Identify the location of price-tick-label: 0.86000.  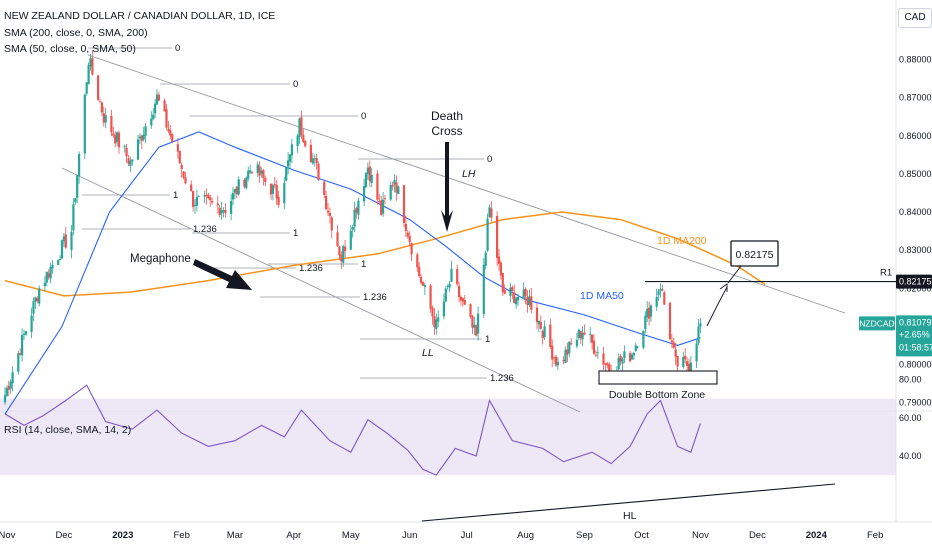
(915, 136).